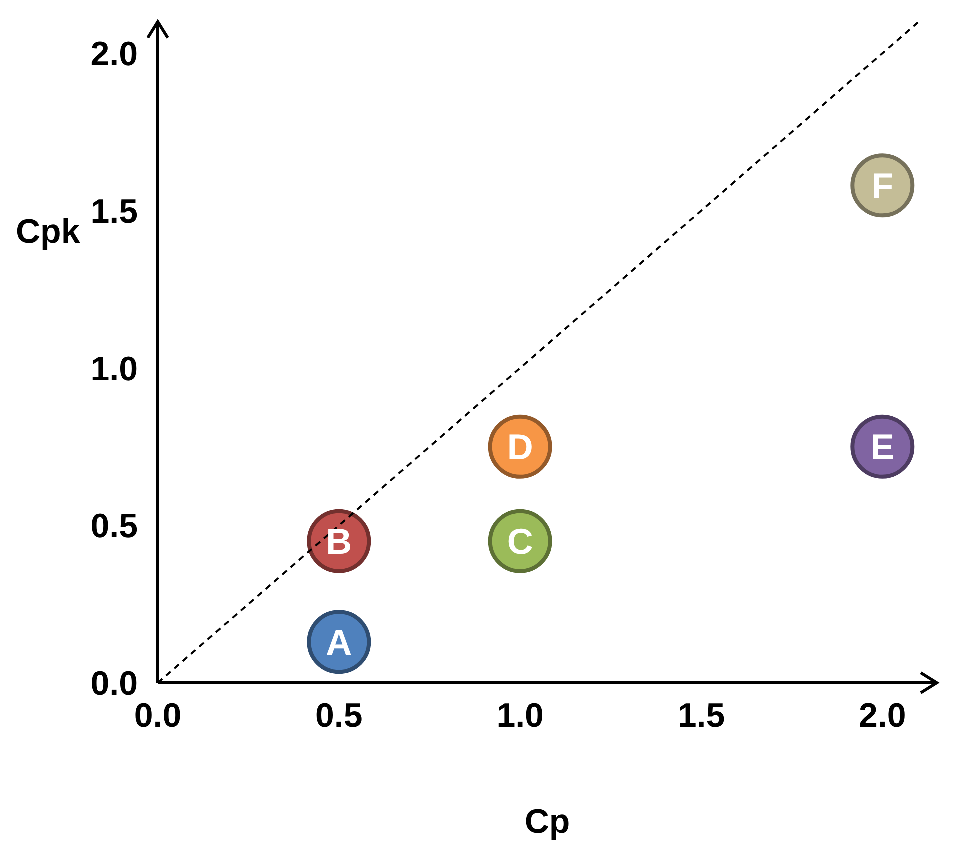 The image size is (963, 867). Describe the element at coordinates (520, 716) in the screenshot. I see `x-tick-label: 1.0` at that location.